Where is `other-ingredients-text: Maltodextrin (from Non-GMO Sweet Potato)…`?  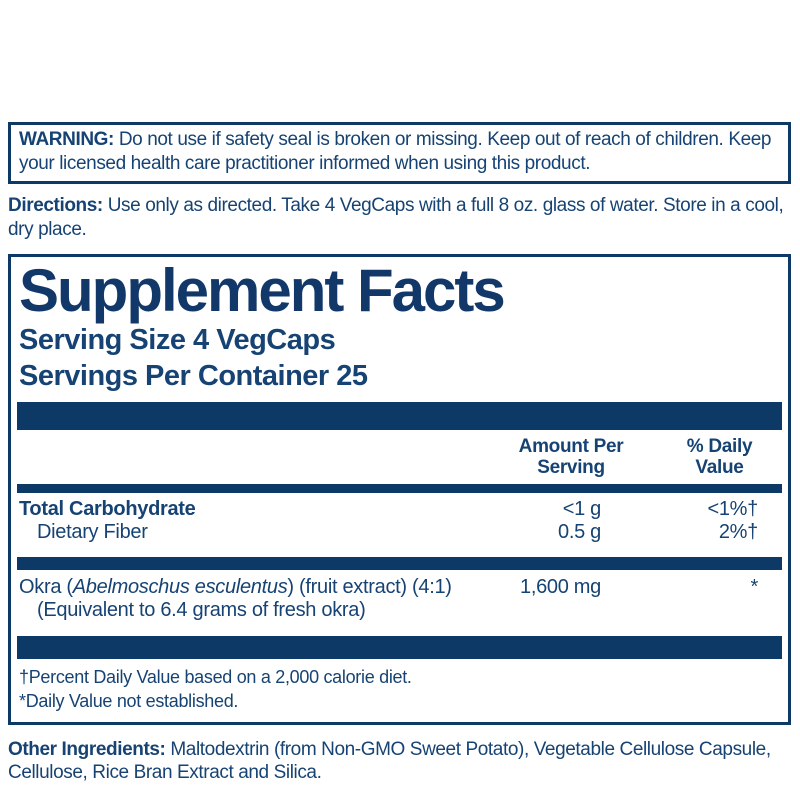
other-ingredients-text: Maltodextrin (from Non-GMO Sweet Potato)… is located at coordinates (389, 761).